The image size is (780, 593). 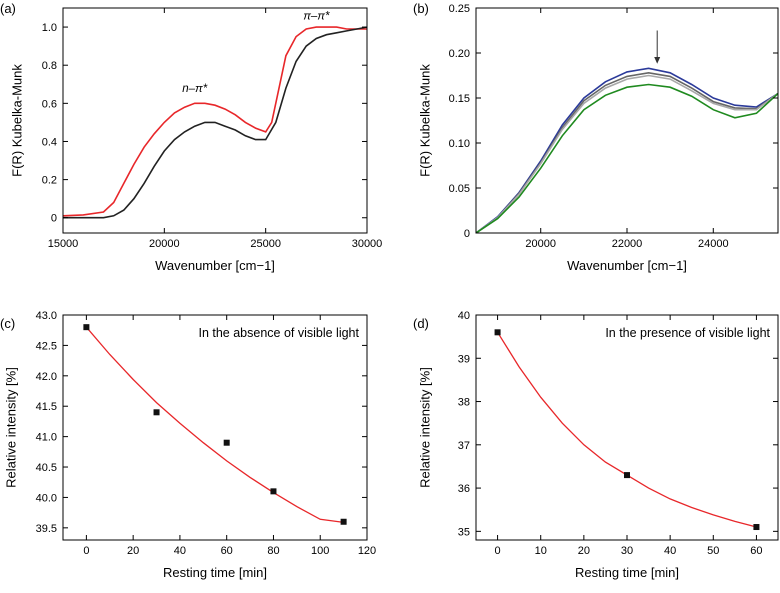 What do you see at coordinates (713, 244) in the screenshot?
I see `x-tick-label: 24000` at bounding box center [713, 244].